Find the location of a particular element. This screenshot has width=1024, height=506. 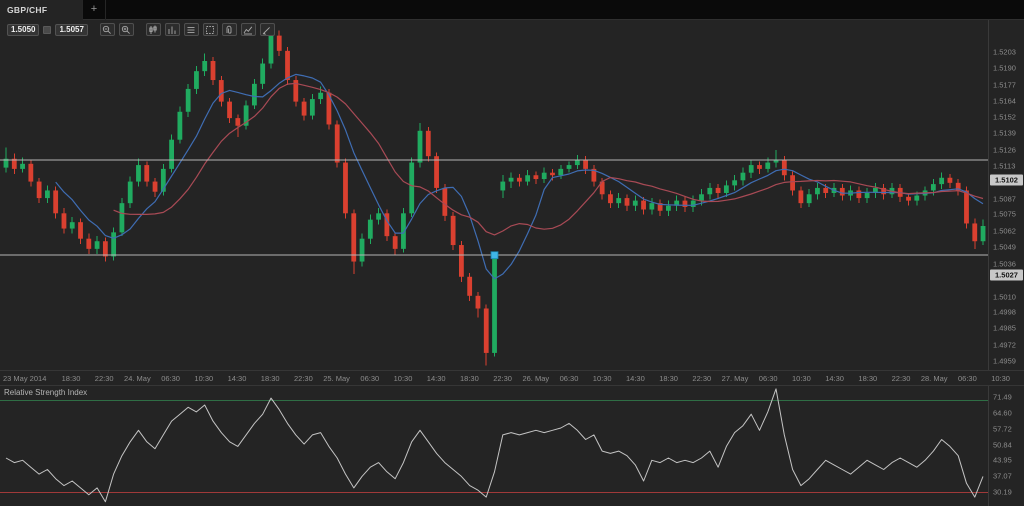

rsi-tick-label: 71.49 is located at coordinates (1002, 397).